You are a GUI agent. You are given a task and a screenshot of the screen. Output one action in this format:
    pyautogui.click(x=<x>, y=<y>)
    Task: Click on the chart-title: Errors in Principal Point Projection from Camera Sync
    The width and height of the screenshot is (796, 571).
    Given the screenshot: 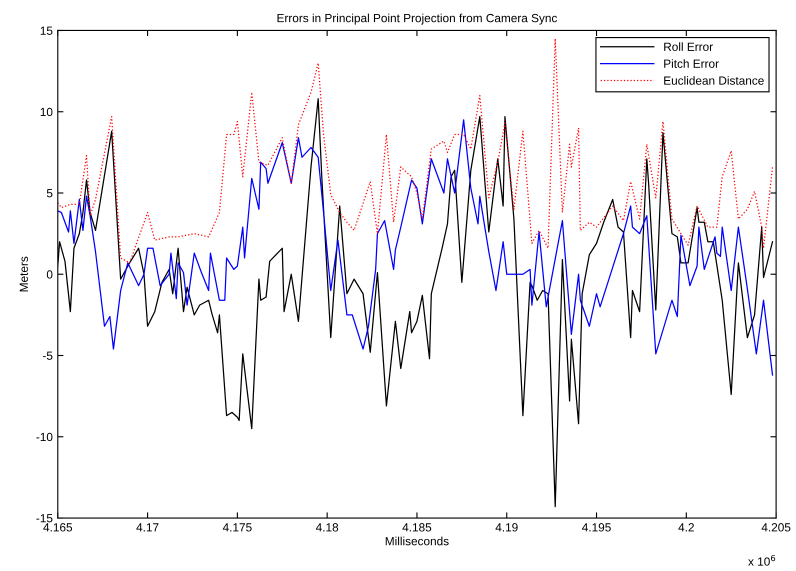 What is the action you would take?
    pyautogui.click(x=418, y=19)
    